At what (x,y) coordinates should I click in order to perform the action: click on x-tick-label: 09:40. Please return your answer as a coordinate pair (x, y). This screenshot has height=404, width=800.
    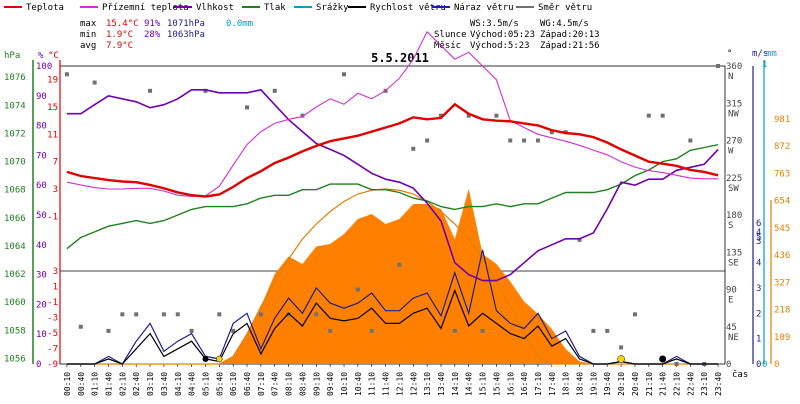
    Looking at the image, I should click on (330, 384).